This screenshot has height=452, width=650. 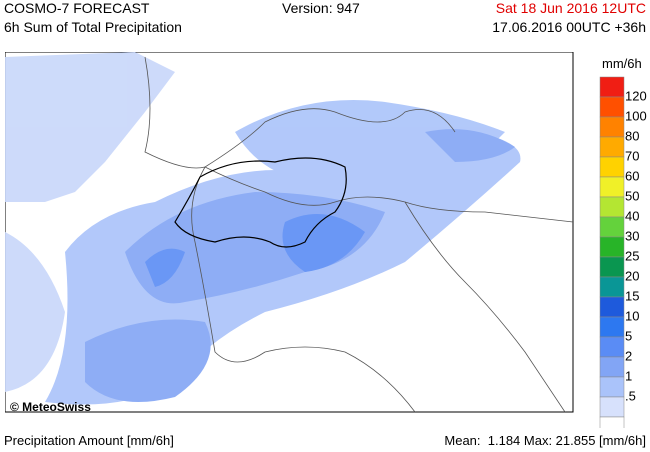 I want to click on version: Version: 947, so click(x=321, y=8).